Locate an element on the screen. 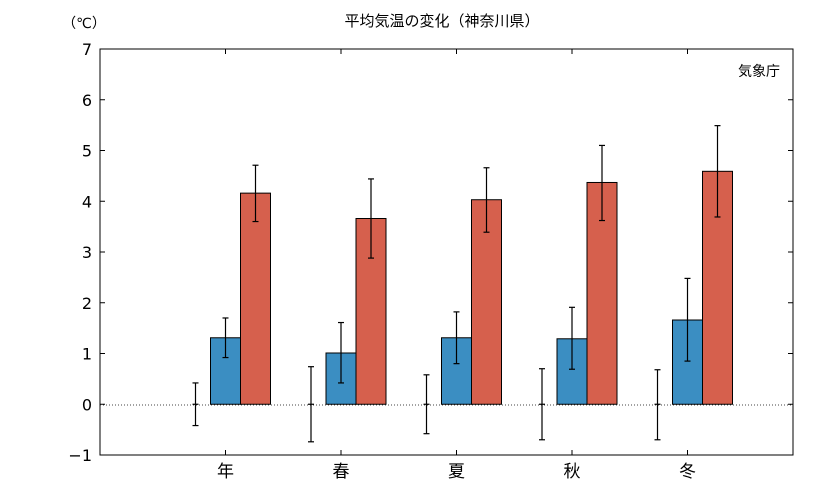 The height and width of the screenshot is (498, 833). y-tick-label: 4 is located at coordinates (87, 201).